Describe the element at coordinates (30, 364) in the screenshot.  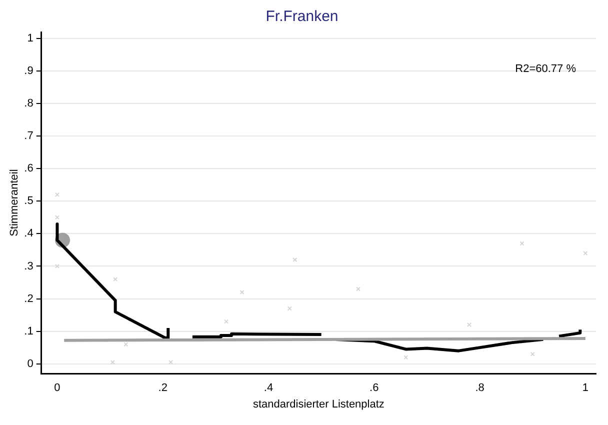
I see `y-tick-label: 0` at that location.